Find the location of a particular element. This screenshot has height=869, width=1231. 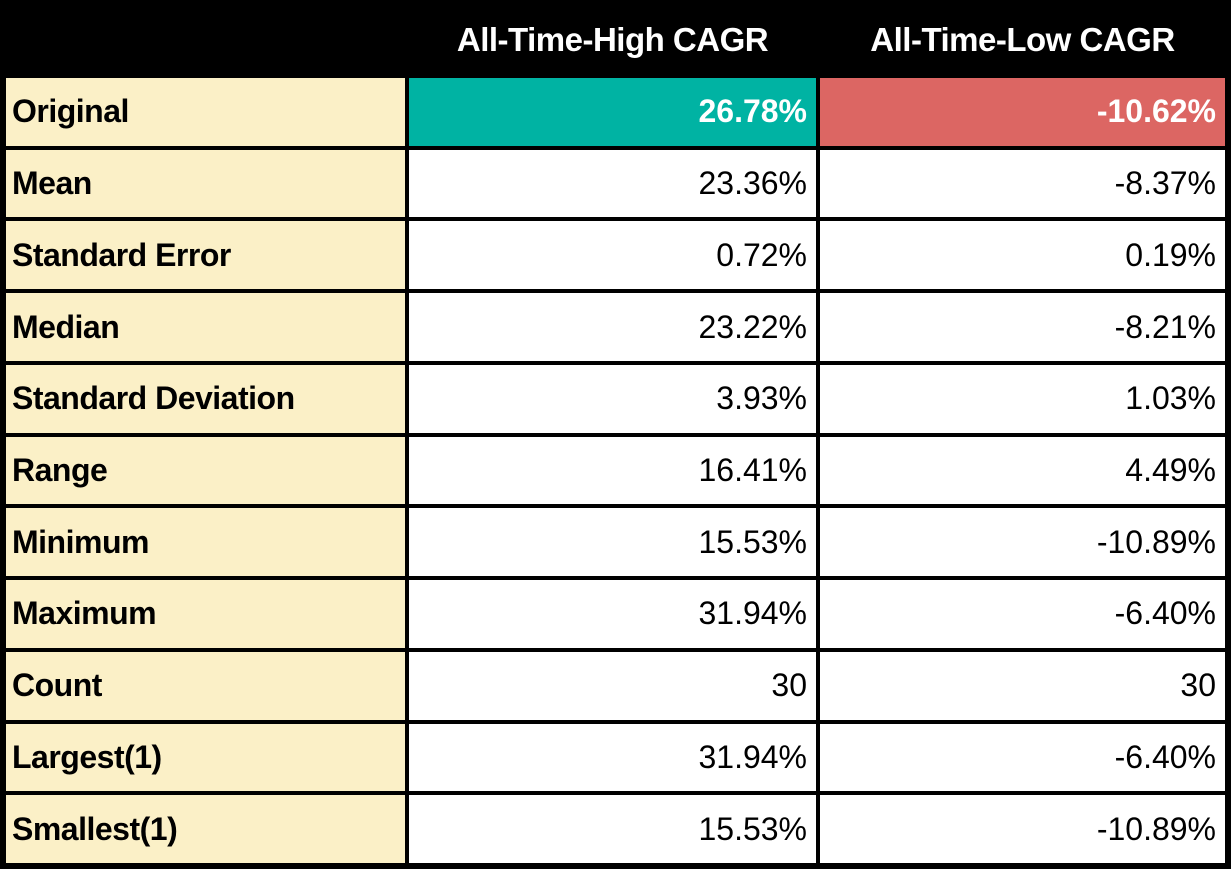

cell-low-cagr: -8.37% is located at coordinates (1022, 183).